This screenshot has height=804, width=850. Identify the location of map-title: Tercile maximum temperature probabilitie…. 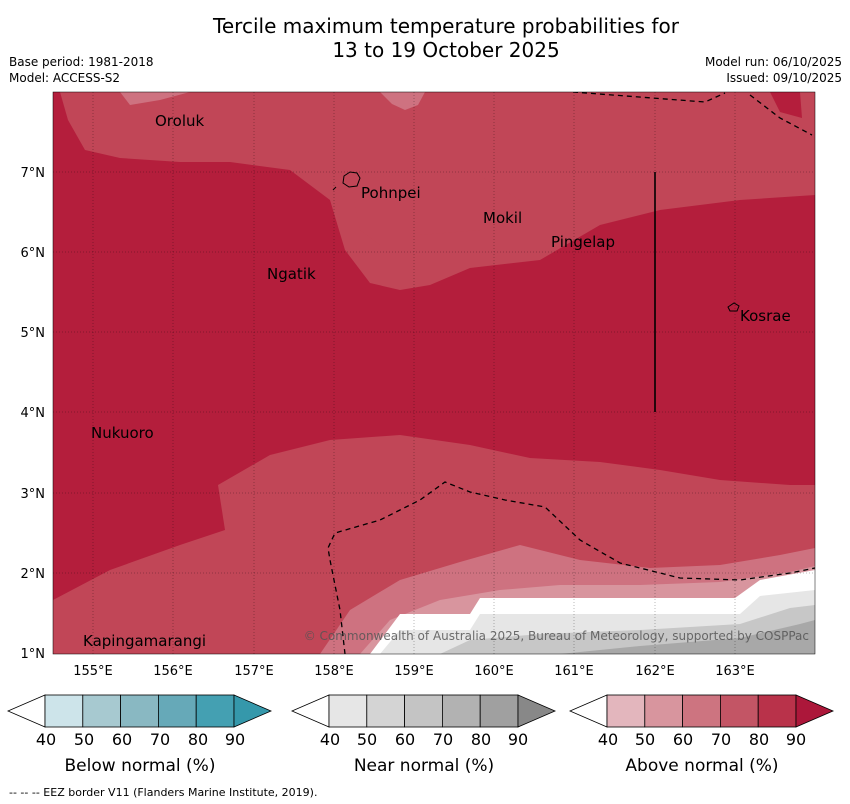
(425, 38).